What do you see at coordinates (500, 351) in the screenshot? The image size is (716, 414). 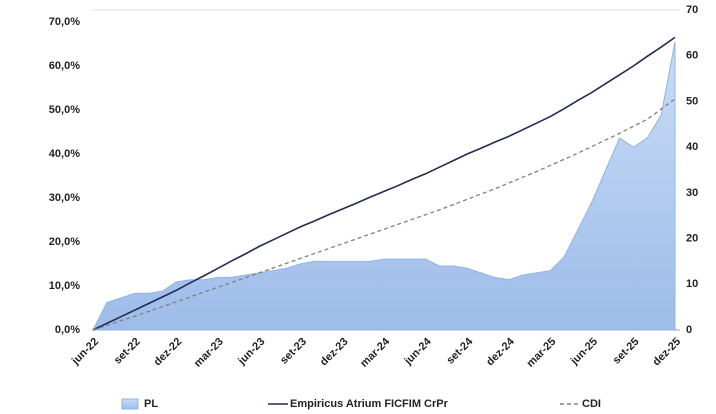 I see `x-tick-label: dez-24` at bounding box center [500, 351].